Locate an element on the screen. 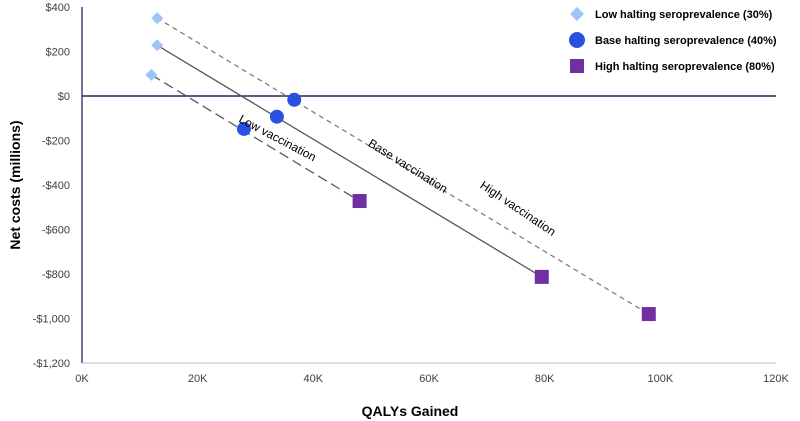 The width and height of the screenshot is (800, 421). legend-label: Base halting seroprevalence (40%) is located at coordinates (686, 41).